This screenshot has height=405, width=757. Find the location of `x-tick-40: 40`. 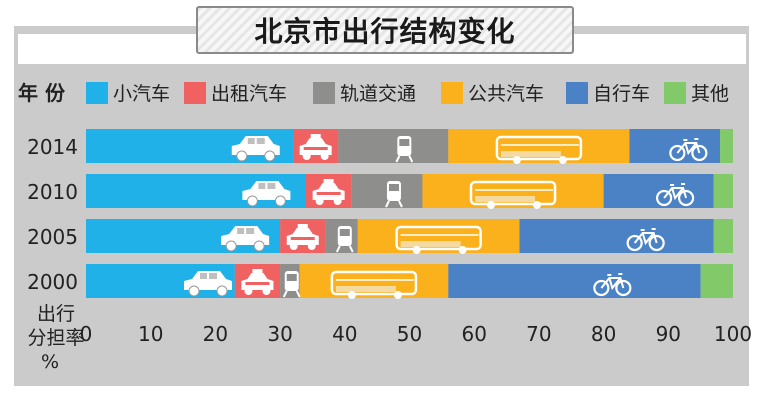

x-tick-40: 40 is located at coordinates (344, 334).